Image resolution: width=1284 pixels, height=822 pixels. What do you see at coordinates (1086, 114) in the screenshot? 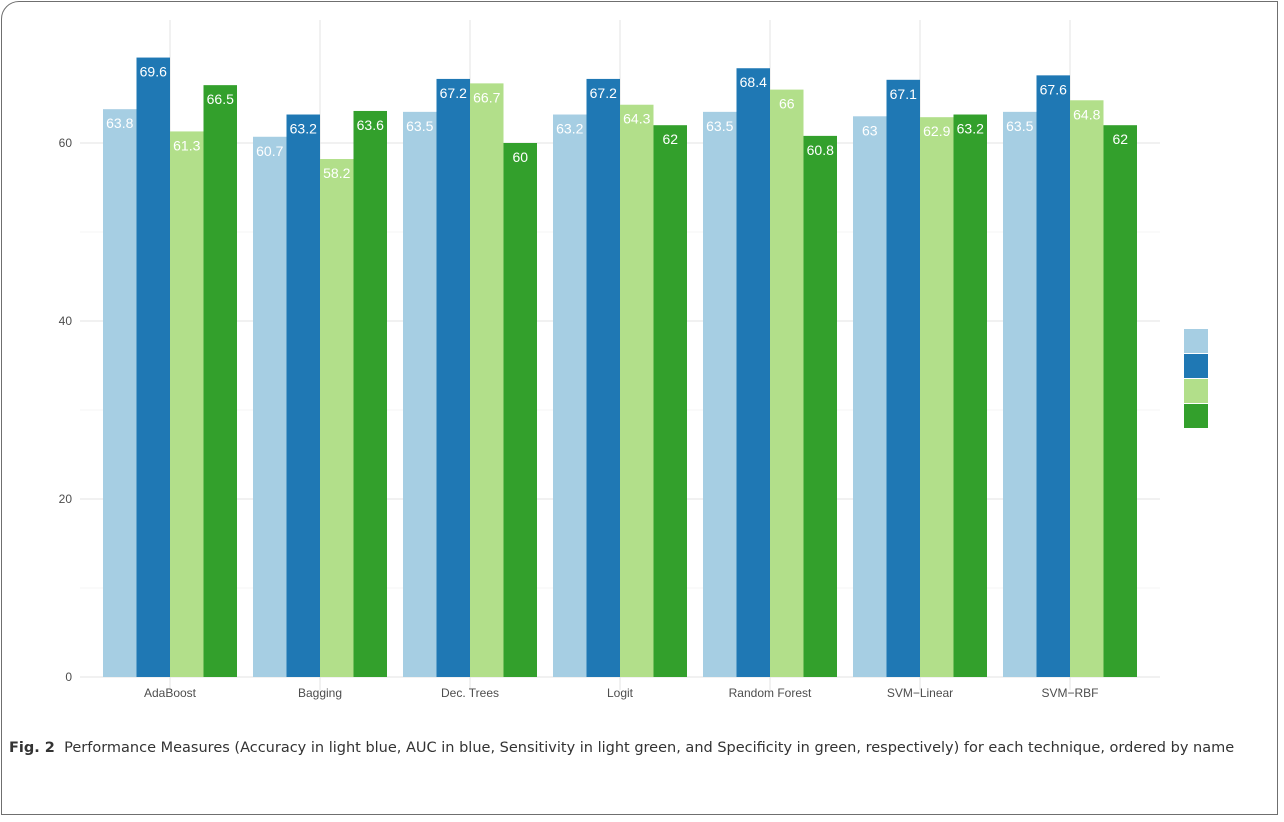
I see `bar-value-label: 64.8` at bounding box center [1086, 114].